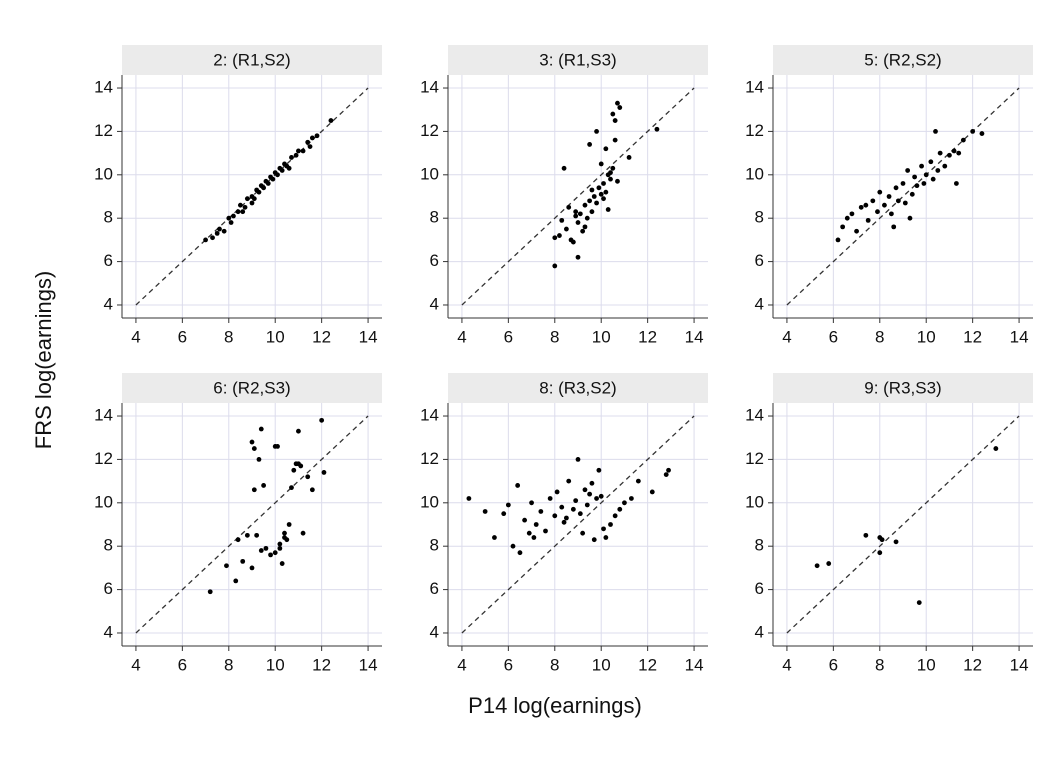 Image resolution: width=1056 pixels, height=765 pixels. Describe the element at coordinates (43, 360) in the screenshot. I see `y-axis-title: FRS log(earnings)` at that location.